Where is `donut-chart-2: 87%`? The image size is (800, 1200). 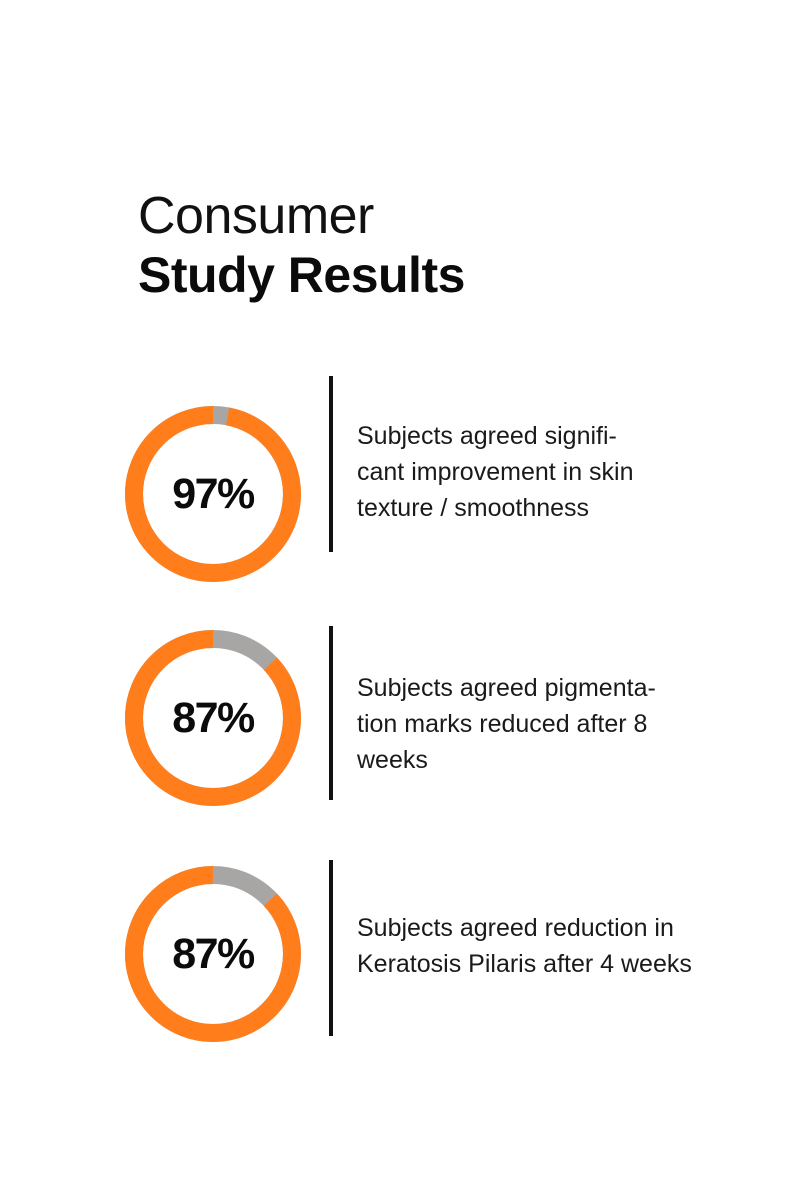
donut-chart-2: 87% is located at coordinates (213, 718).